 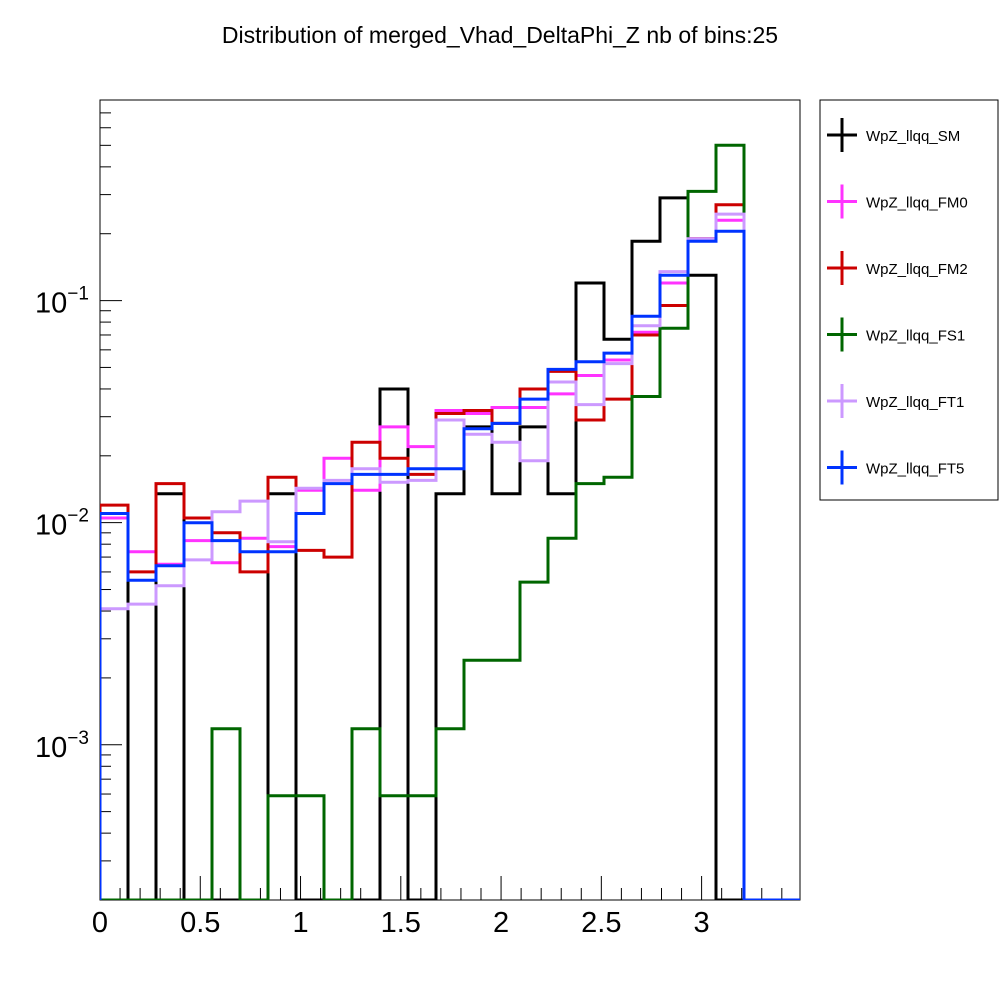 I want to click on legend-item: WpZ_llqq_FM2, so click(x=897, y=268).